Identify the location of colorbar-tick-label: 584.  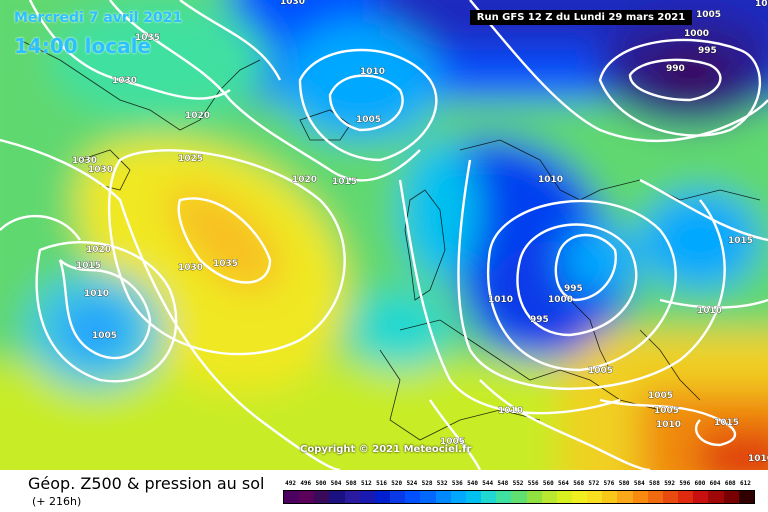
(639, 483).